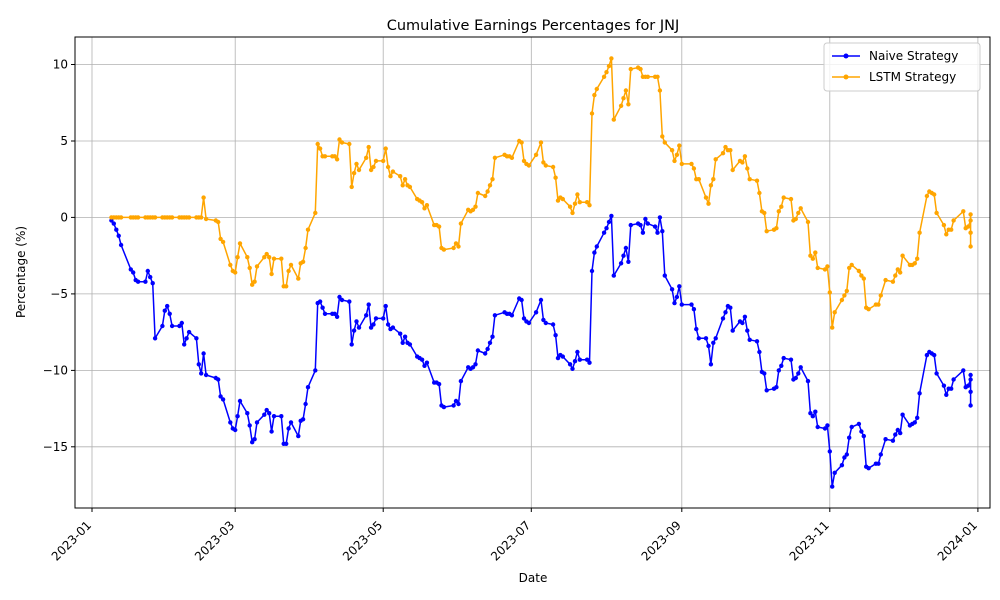  Describe the element at coordinates (55, 447) in the screenshot. I see `y-tick-label: −15` at that location.